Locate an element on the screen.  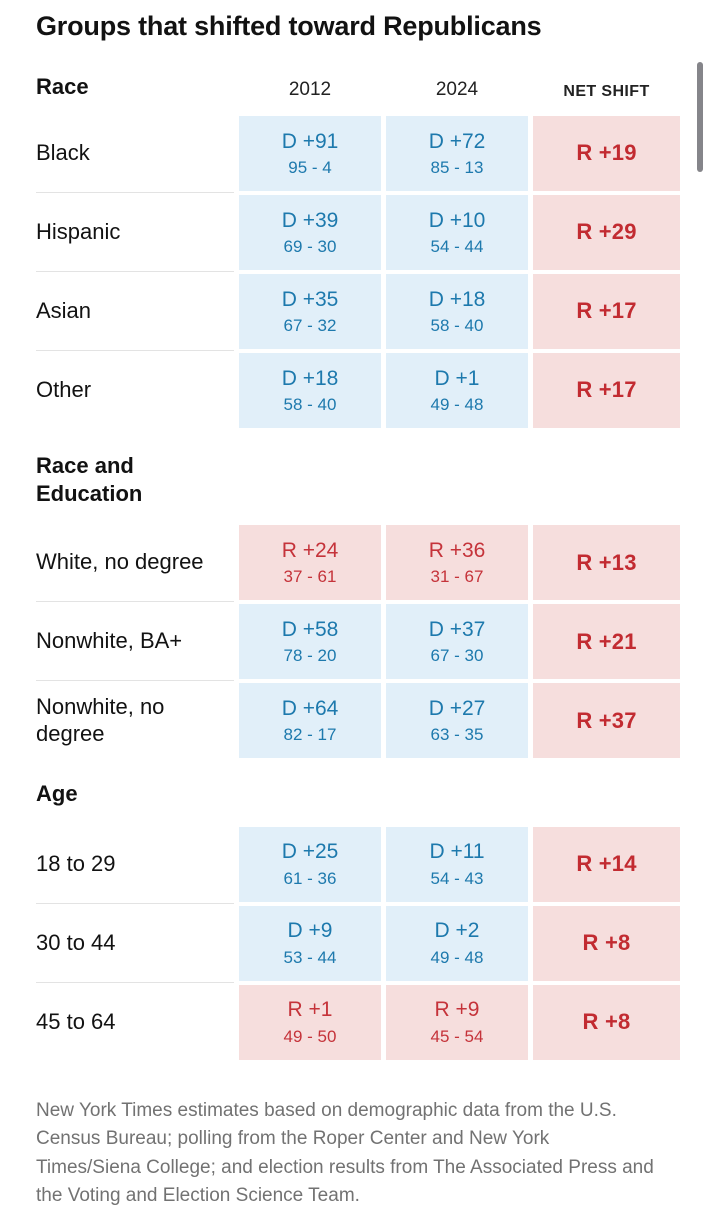
cell-net-shift: R +13 is located at coordinates (606, 563).